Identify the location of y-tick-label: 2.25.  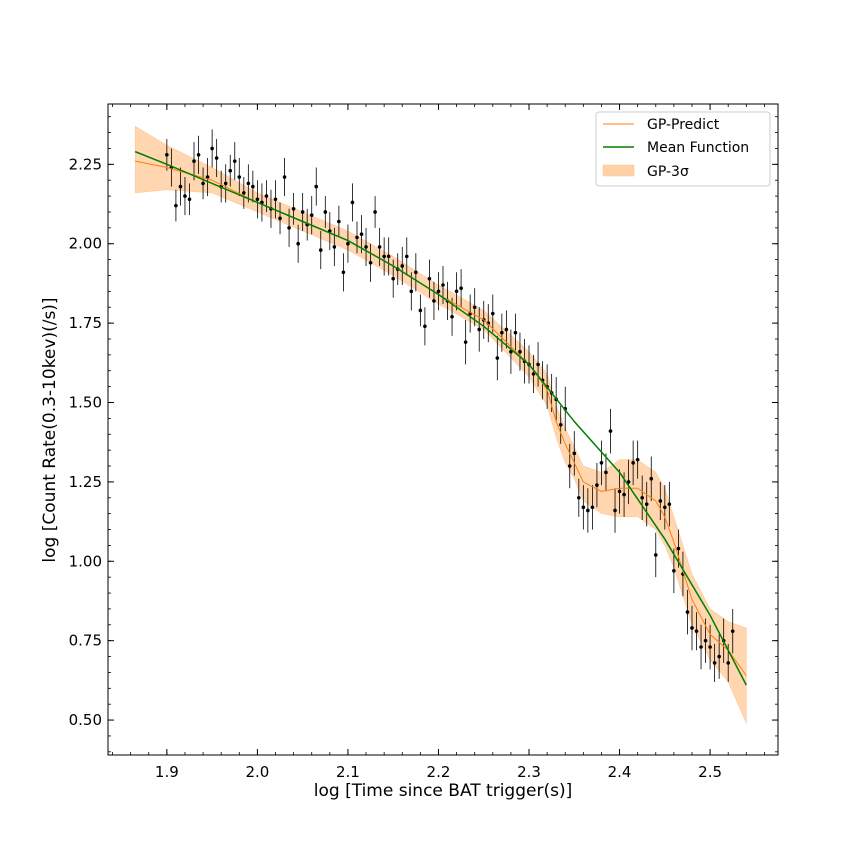
(85, 164).